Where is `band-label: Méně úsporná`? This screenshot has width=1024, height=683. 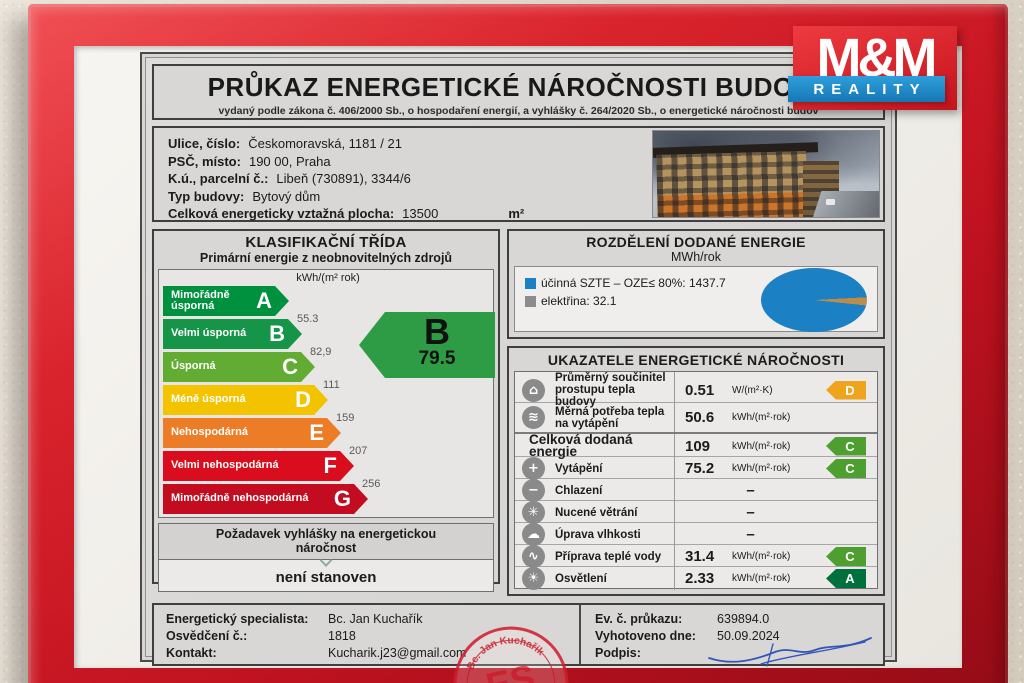 band-label: Méně úsporná is located at coordinates (208, 399).